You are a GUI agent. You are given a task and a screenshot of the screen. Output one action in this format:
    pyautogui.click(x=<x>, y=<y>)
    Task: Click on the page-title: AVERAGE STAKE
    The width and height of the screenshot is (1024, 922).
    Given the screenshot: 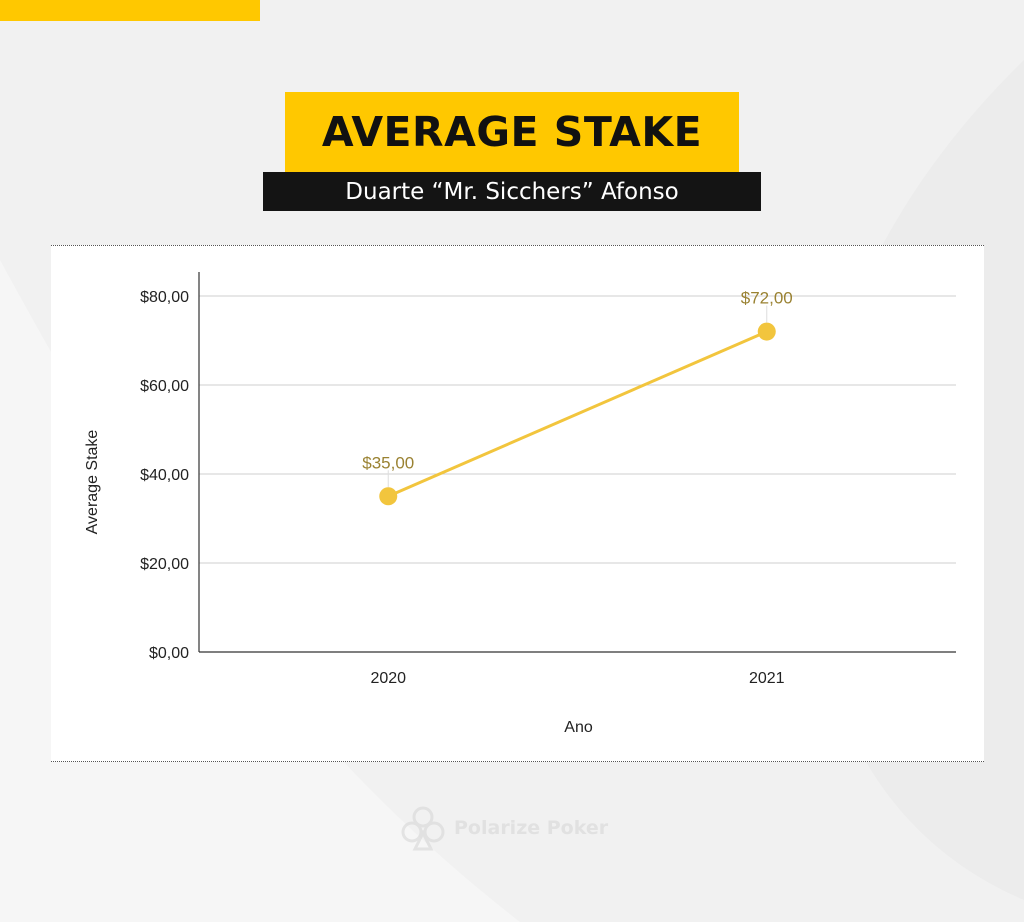 What is the action you would take?
    pyautogui.click(x=512, y=132)
    